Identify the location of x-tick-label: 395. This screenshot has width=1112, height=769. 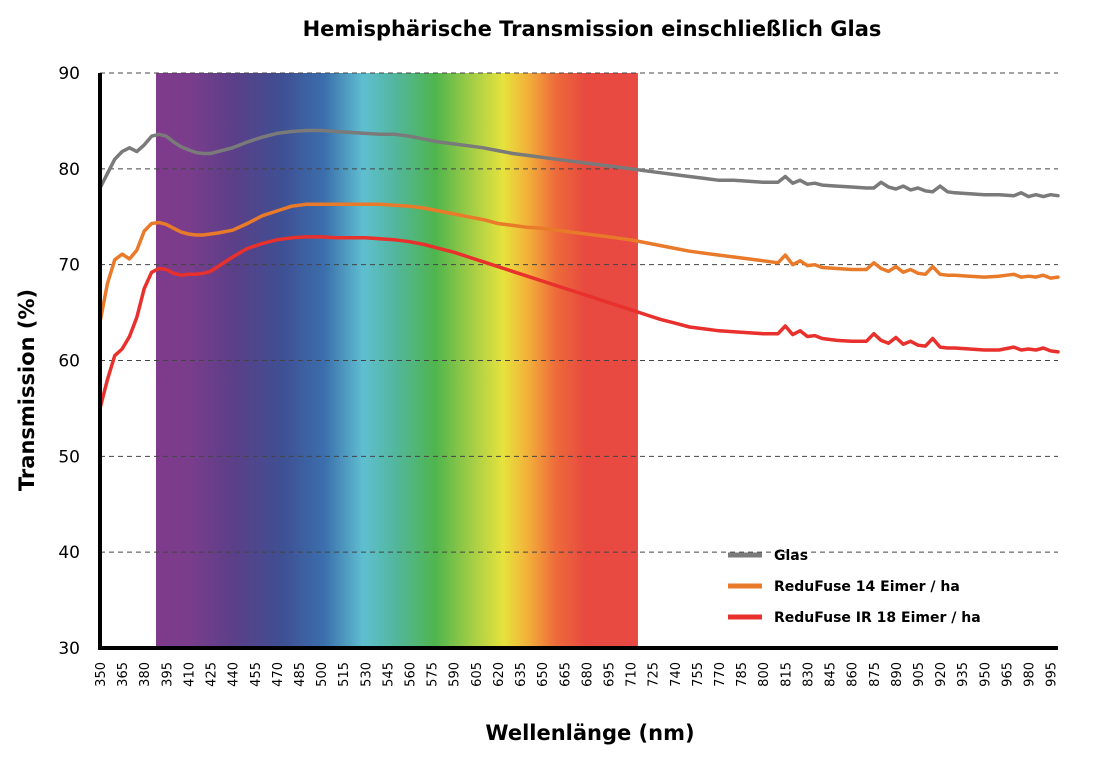
(167, 674).